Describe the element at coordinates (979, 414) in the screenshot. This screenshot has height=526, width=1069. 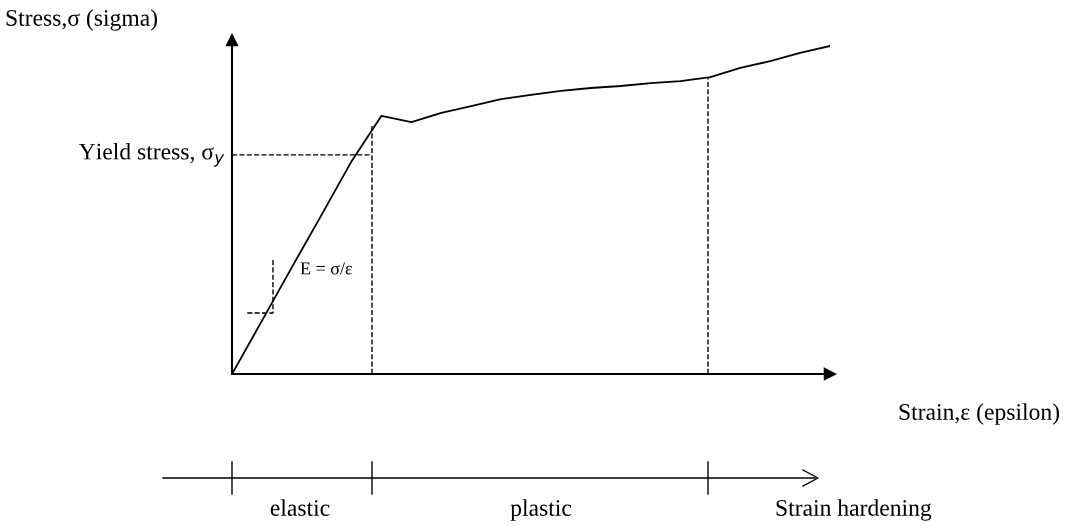
I see `x-axis-title: Strain,ε (epsilon)` at that location.